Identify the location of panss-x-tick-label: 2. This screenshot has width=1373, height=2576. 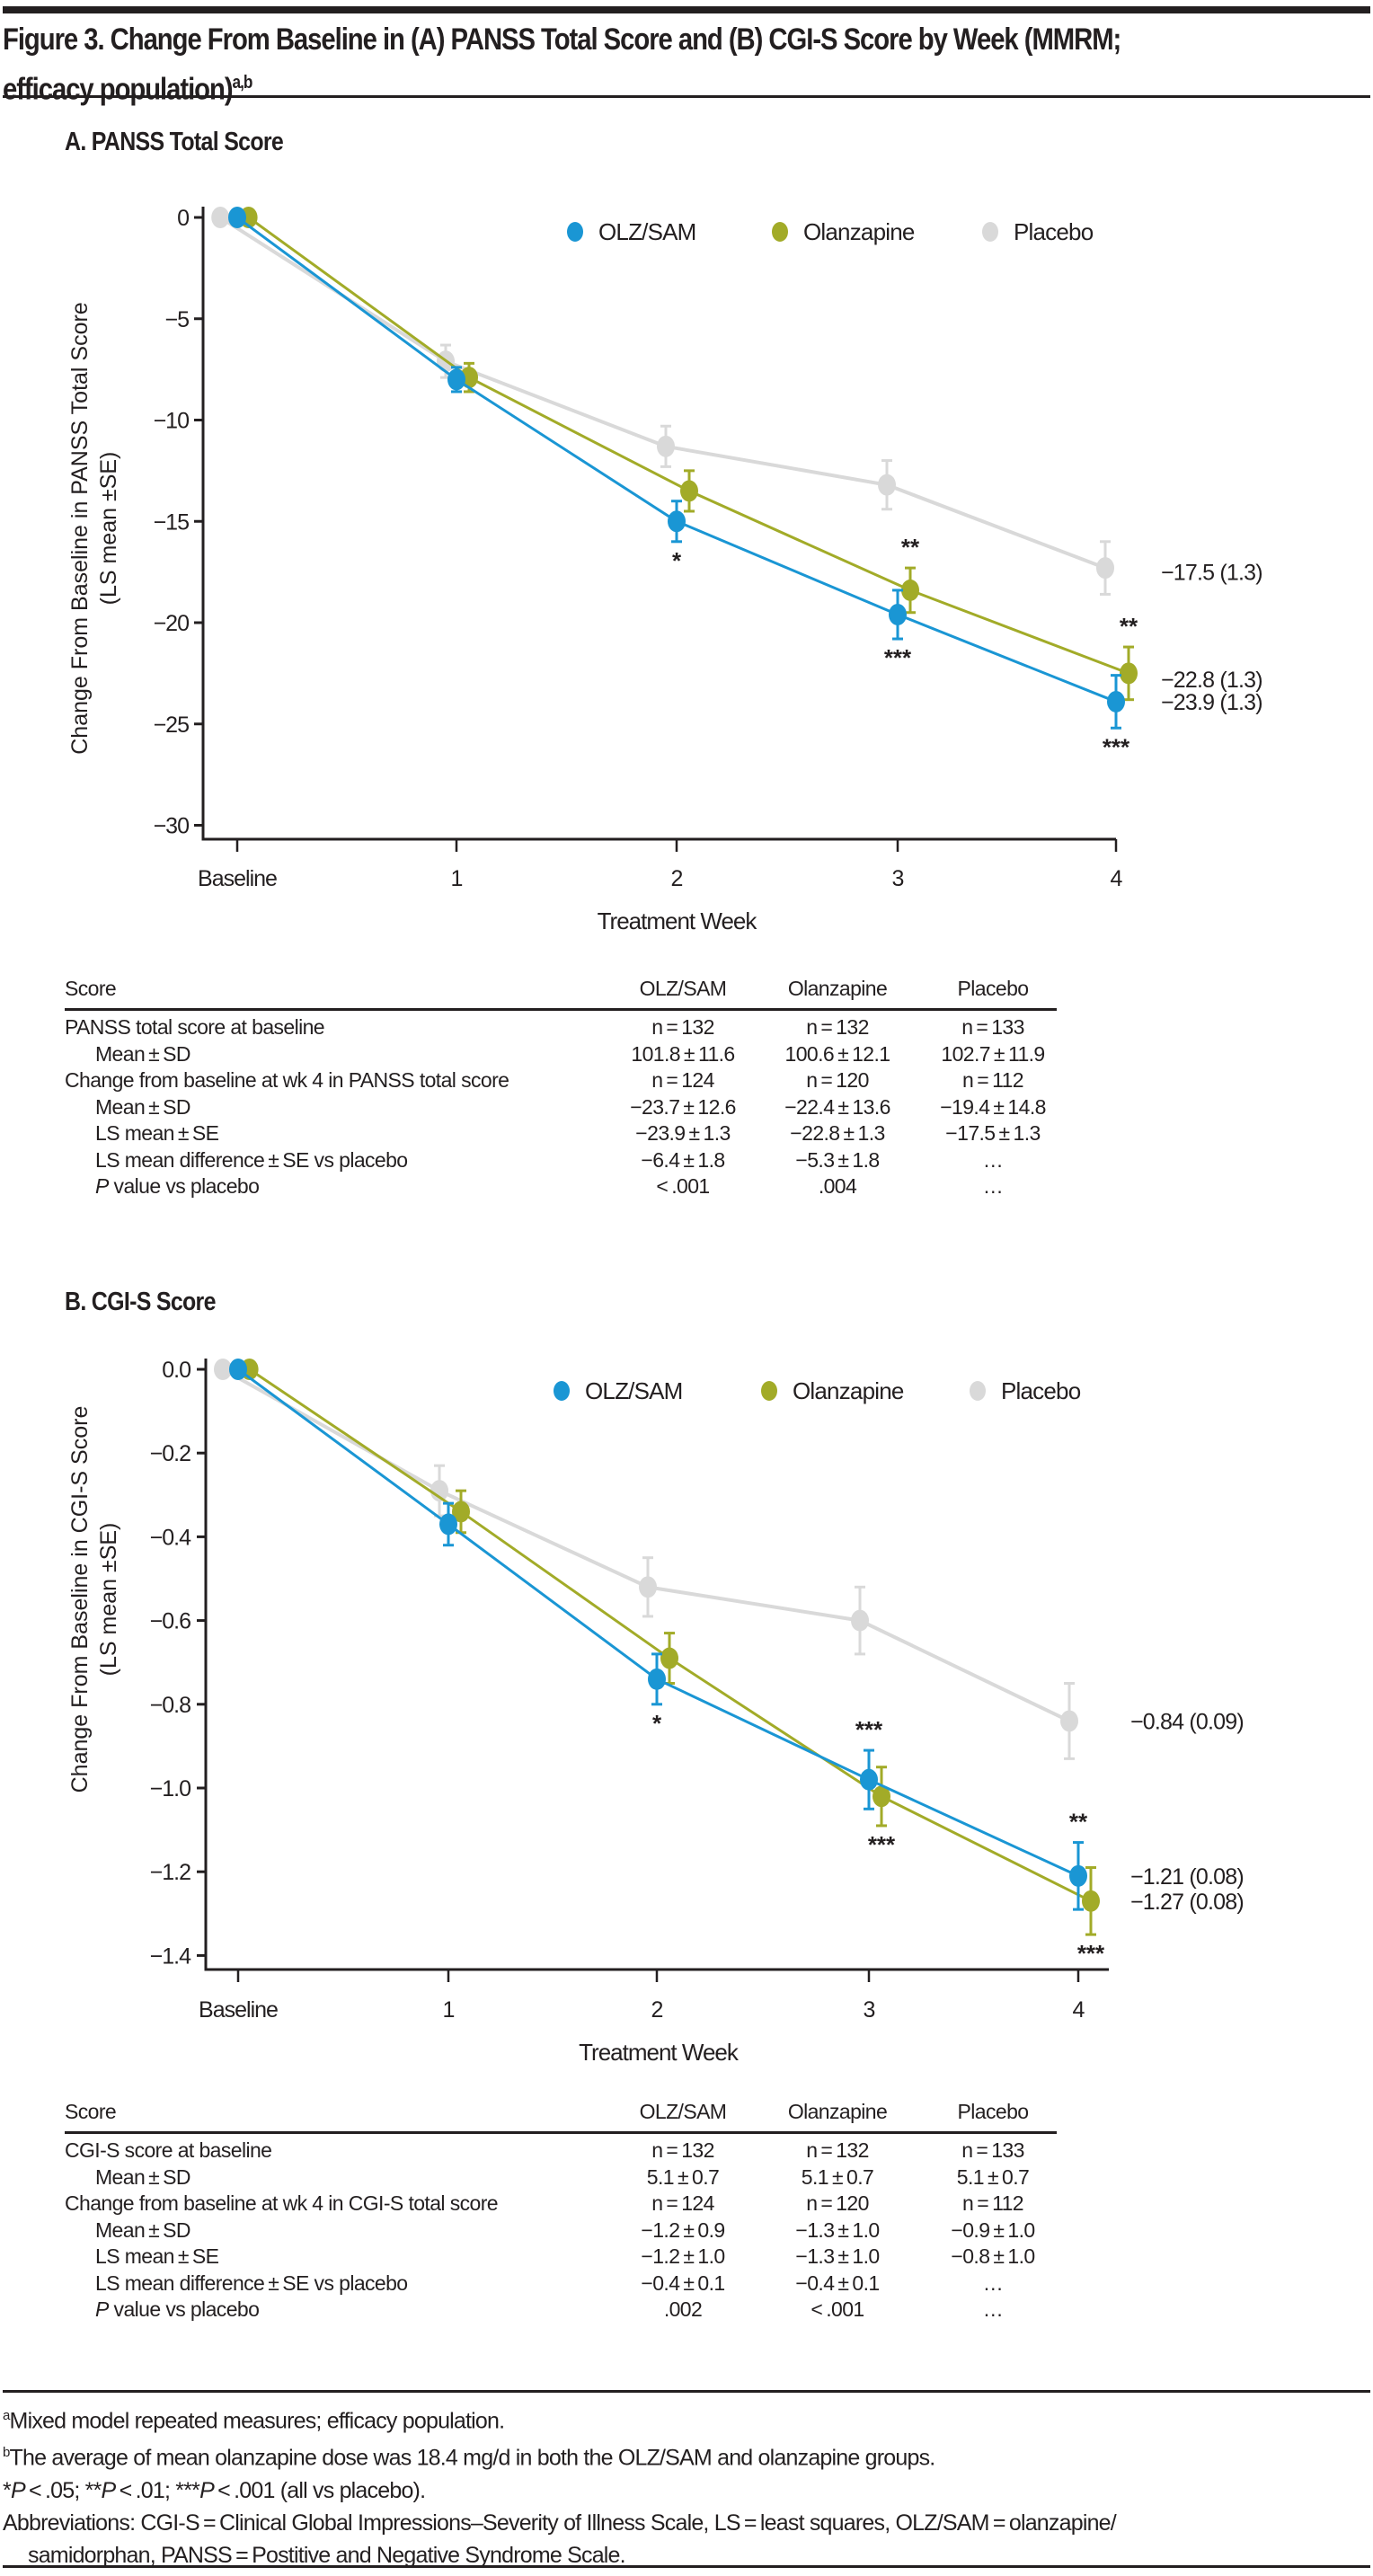
(677, 878).